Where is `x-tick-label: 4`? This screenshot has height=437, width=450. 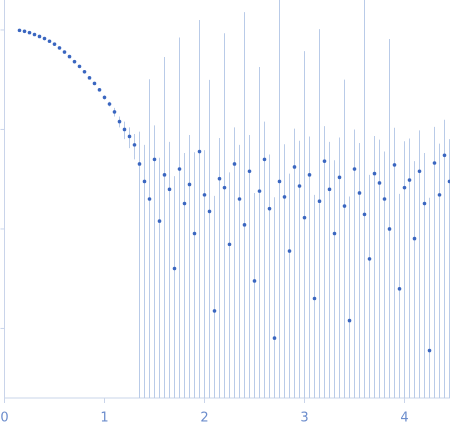
x-tick-label: 4 is located at coordinates (404, 418).